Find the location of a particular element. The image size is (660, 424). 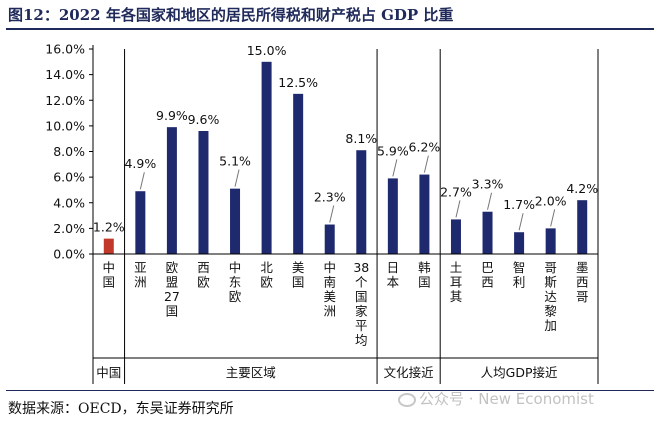

x-tick-label: 巴西 is located at coordinates (487, 275).